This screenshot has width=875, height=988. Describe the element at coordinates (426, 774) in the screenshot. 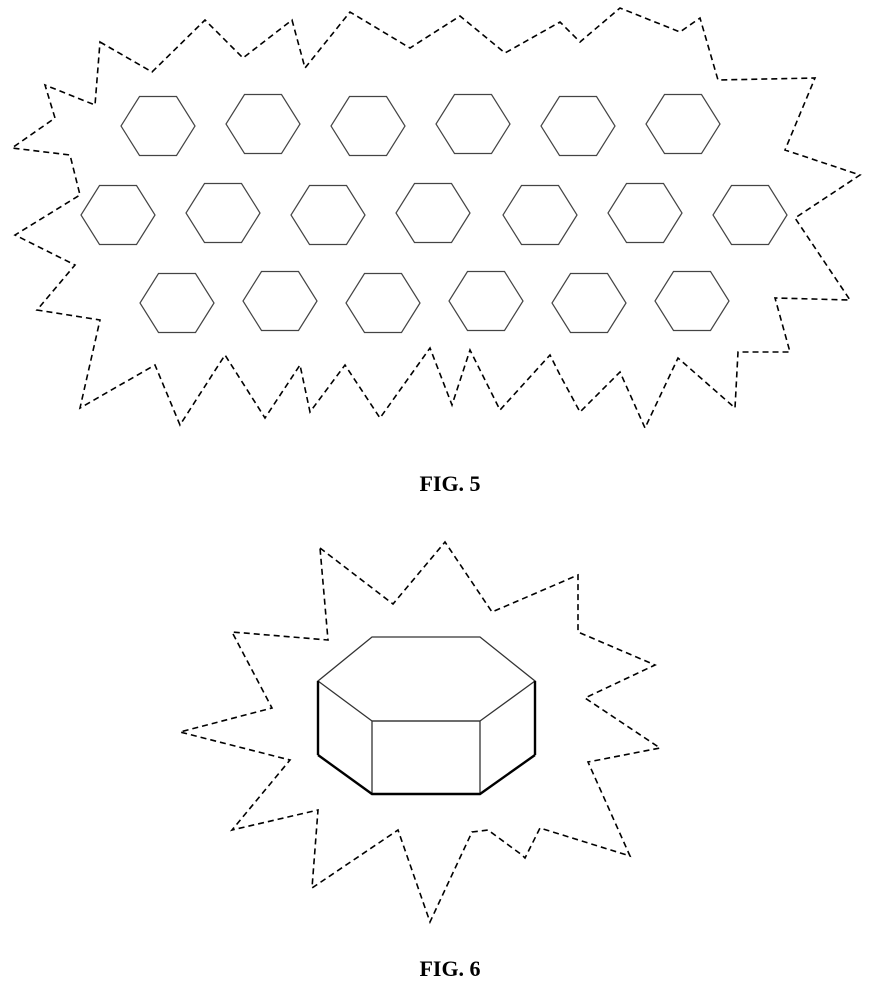

I see `prism-bottom-edge` at that location.